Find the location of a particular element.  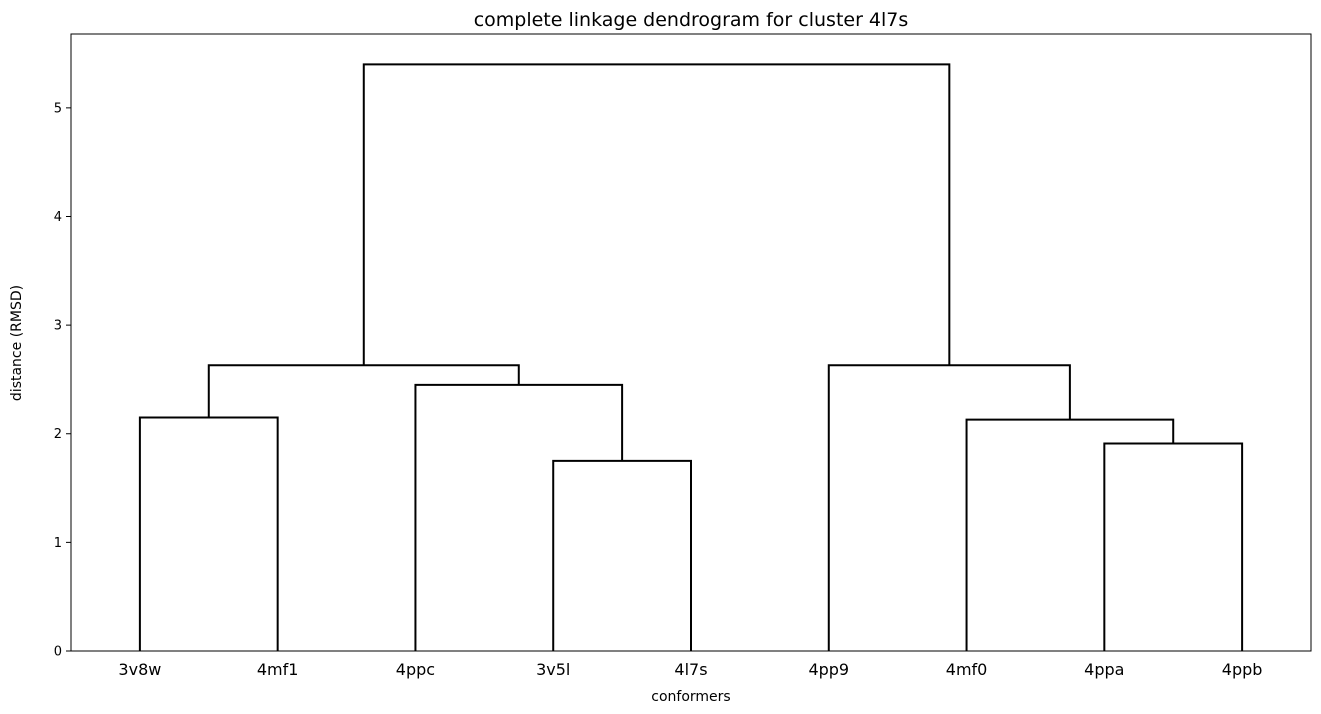

y-tick-label: 1 is located at coordinates (58, 543).